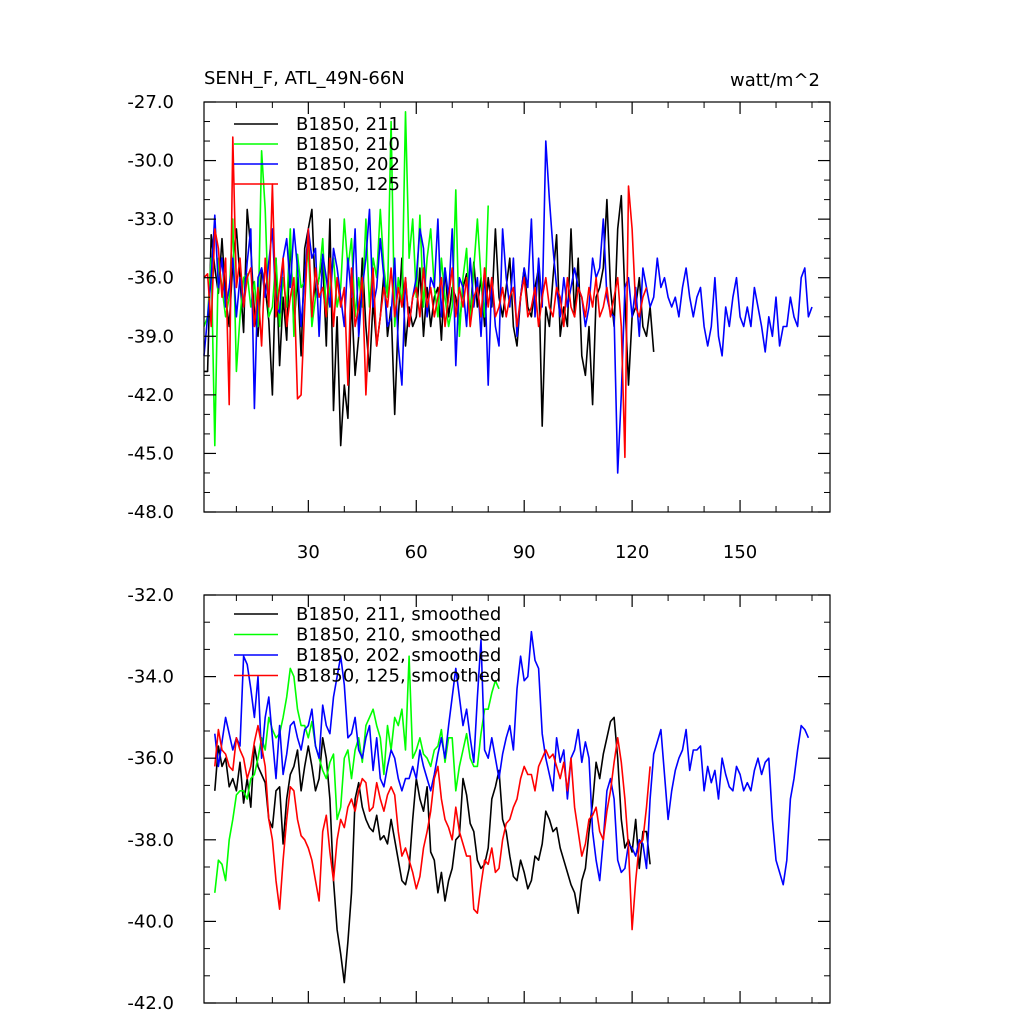  Describe the element at coordinates (348, 144) in the screenshot. I see `legend-label: B1850, 210` at that location.